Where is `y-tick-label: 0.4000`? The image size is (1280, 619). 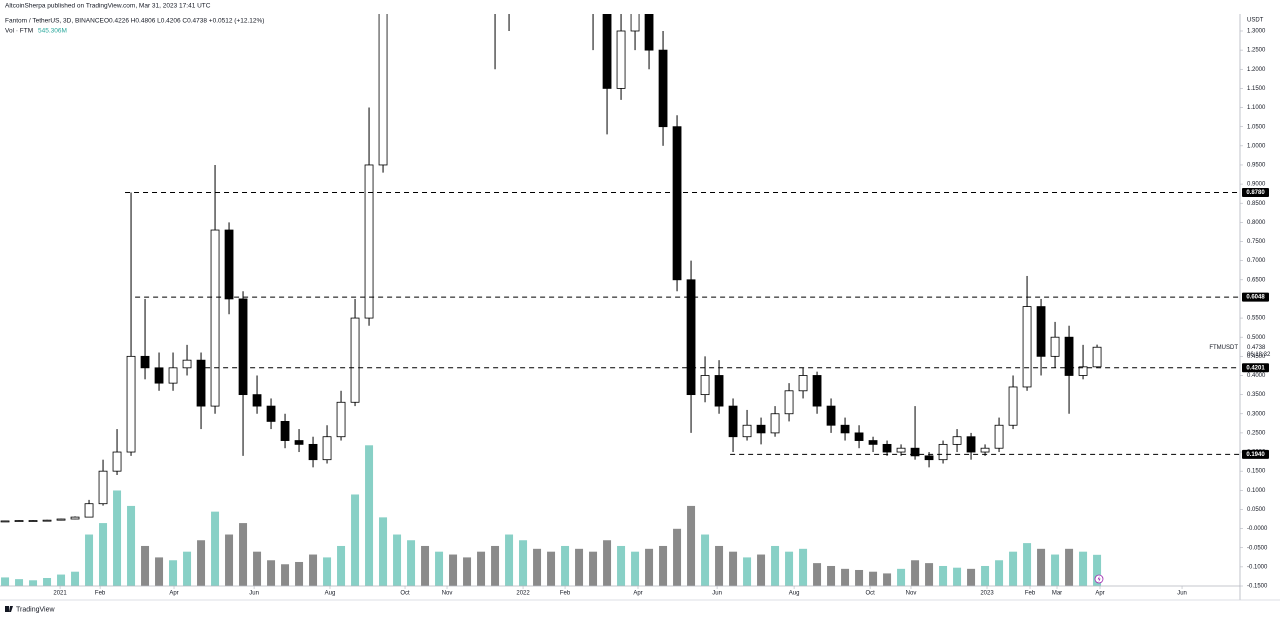 y-tick-label: 0.4000 is located at coordinates (1256, 376).